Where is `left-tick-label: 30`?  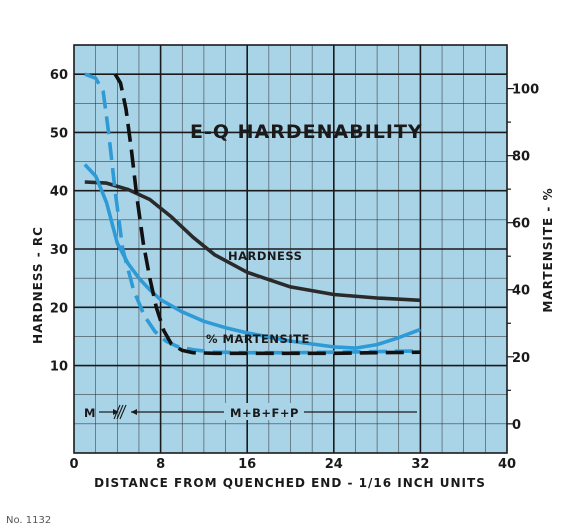
left-tick-label: 30 is located at coordinates (59, 250).